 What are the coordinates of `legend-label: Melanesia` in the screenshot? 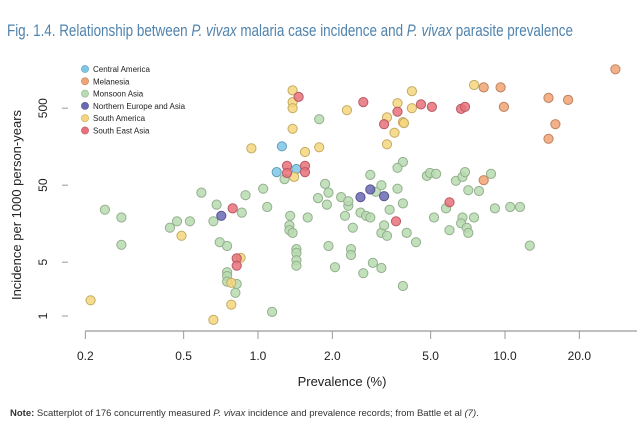 It's located at (111, 81).